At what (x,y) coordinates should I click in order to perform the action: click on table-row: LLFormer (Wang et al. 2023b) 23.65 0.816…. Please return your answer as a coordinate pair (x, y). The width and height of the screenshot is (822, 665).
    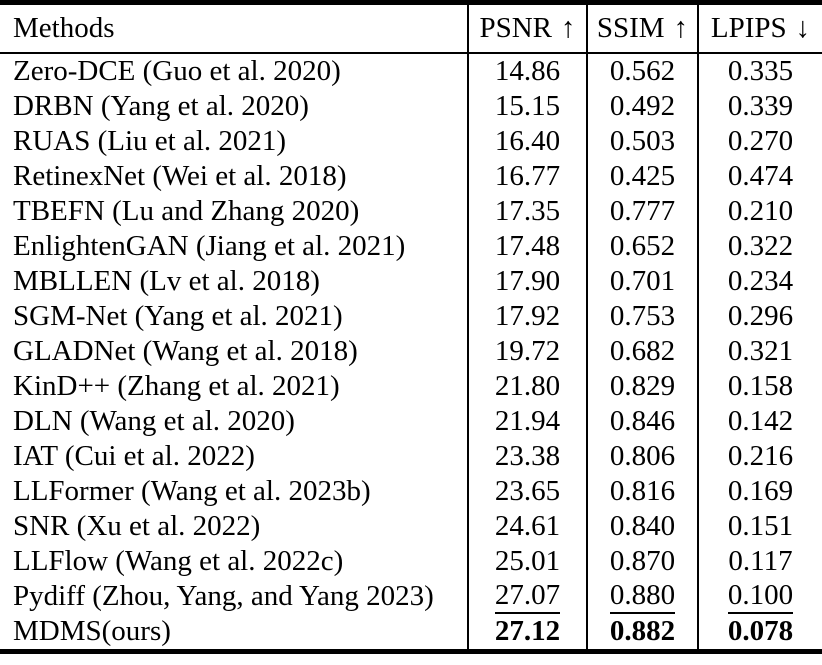
    Looking at the image, I should click on (411, 491).